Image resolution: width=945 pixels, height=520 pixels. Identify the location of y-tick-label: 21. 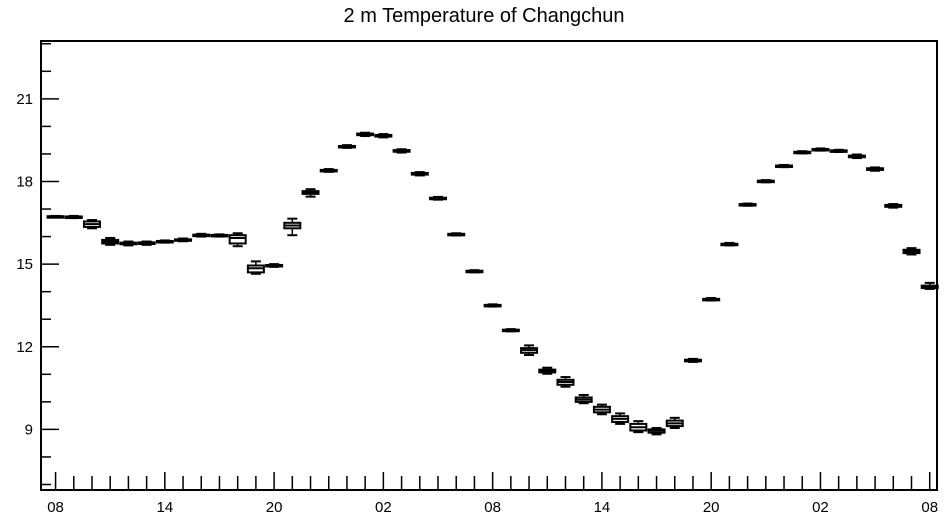
(24, 99).